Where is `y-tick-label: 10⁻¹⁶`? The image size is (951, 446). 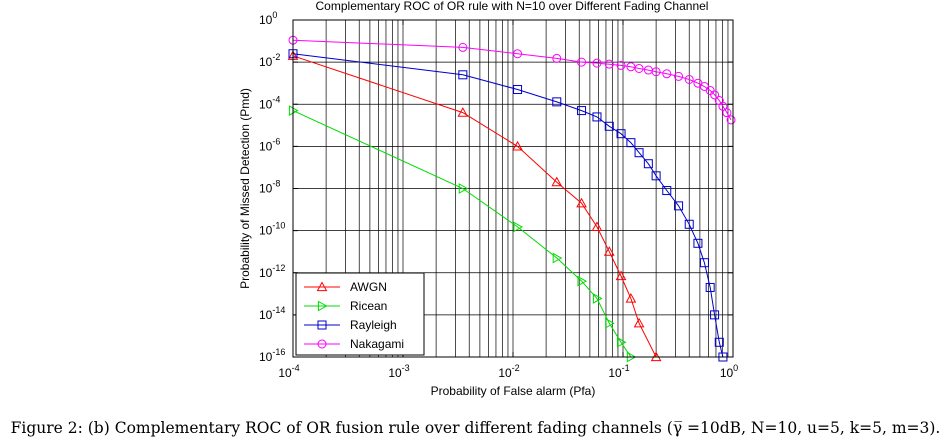 y-tick-label: 10⁻¹⁶ is located at coordinates (272, 355).